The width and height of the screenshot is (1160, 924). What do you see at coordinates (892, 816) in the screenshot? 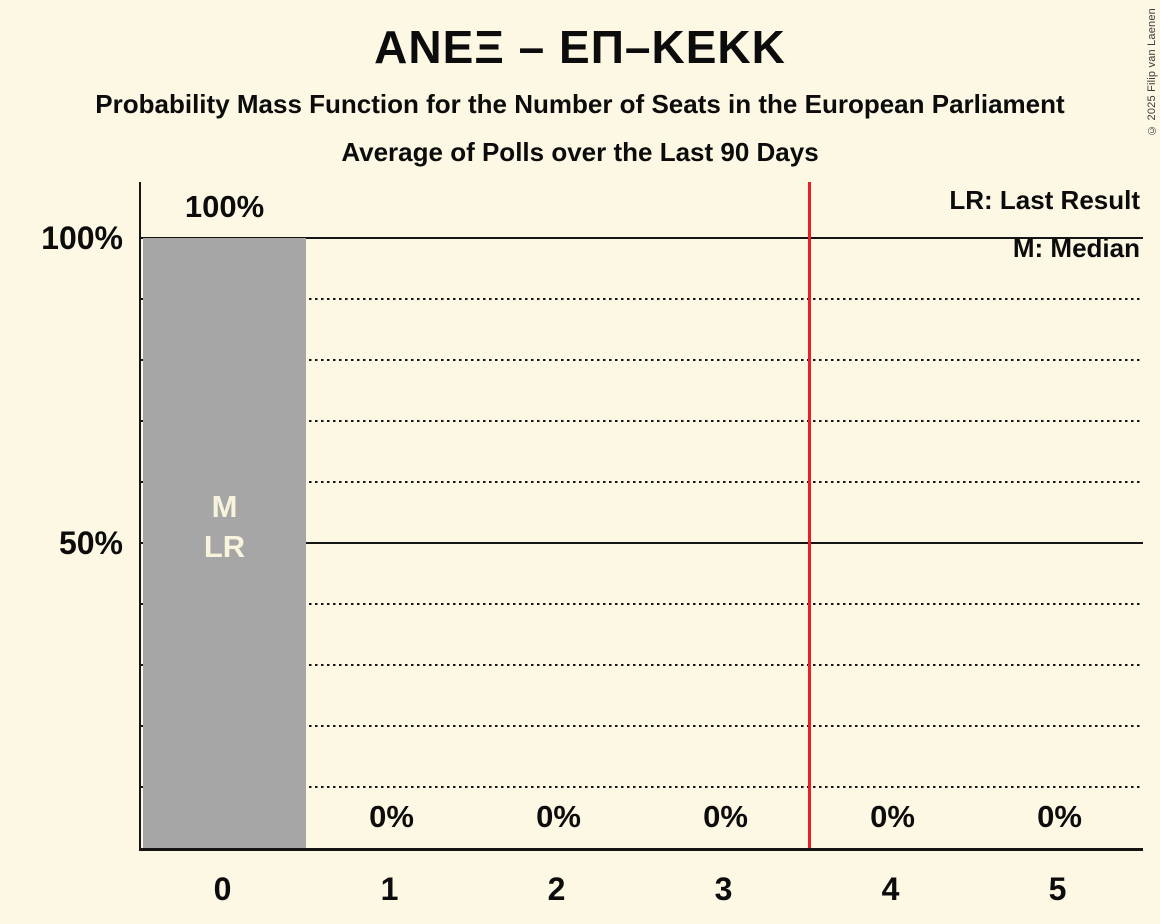
I see `bar-value-label-4: 0%` at bounding box center [892, 816].